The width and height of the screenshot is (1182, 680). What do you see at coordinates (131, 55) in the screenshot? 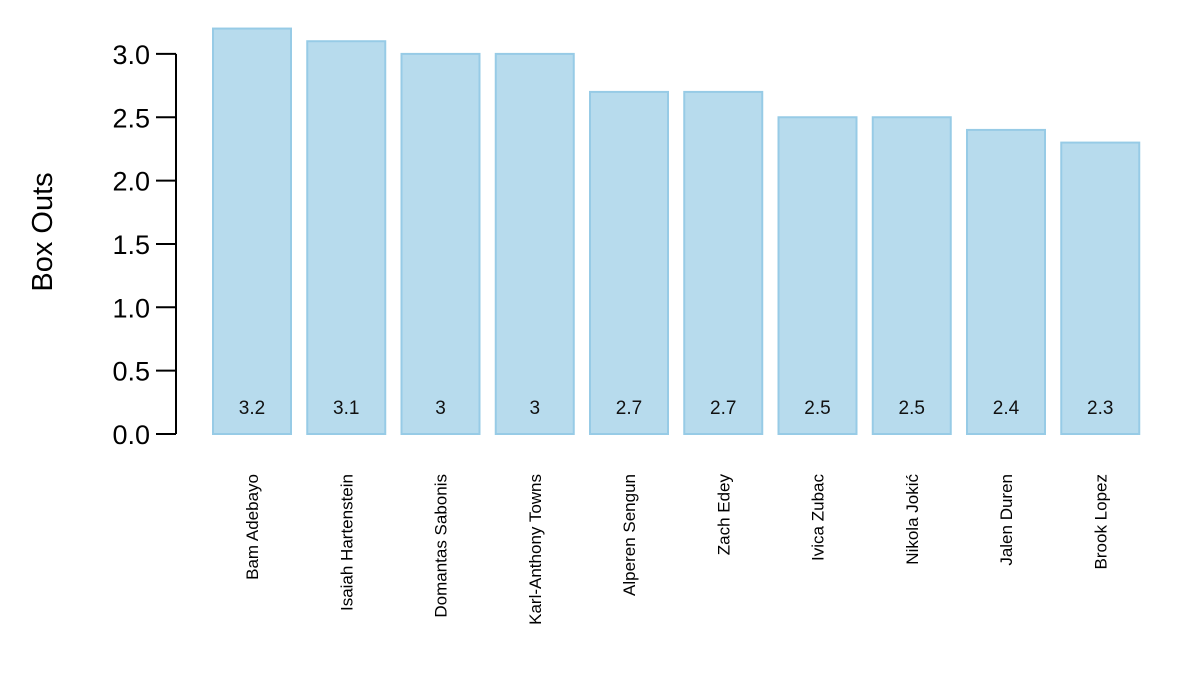
I see `y-tick-label: 3.0` at bounding box center [131, 55].